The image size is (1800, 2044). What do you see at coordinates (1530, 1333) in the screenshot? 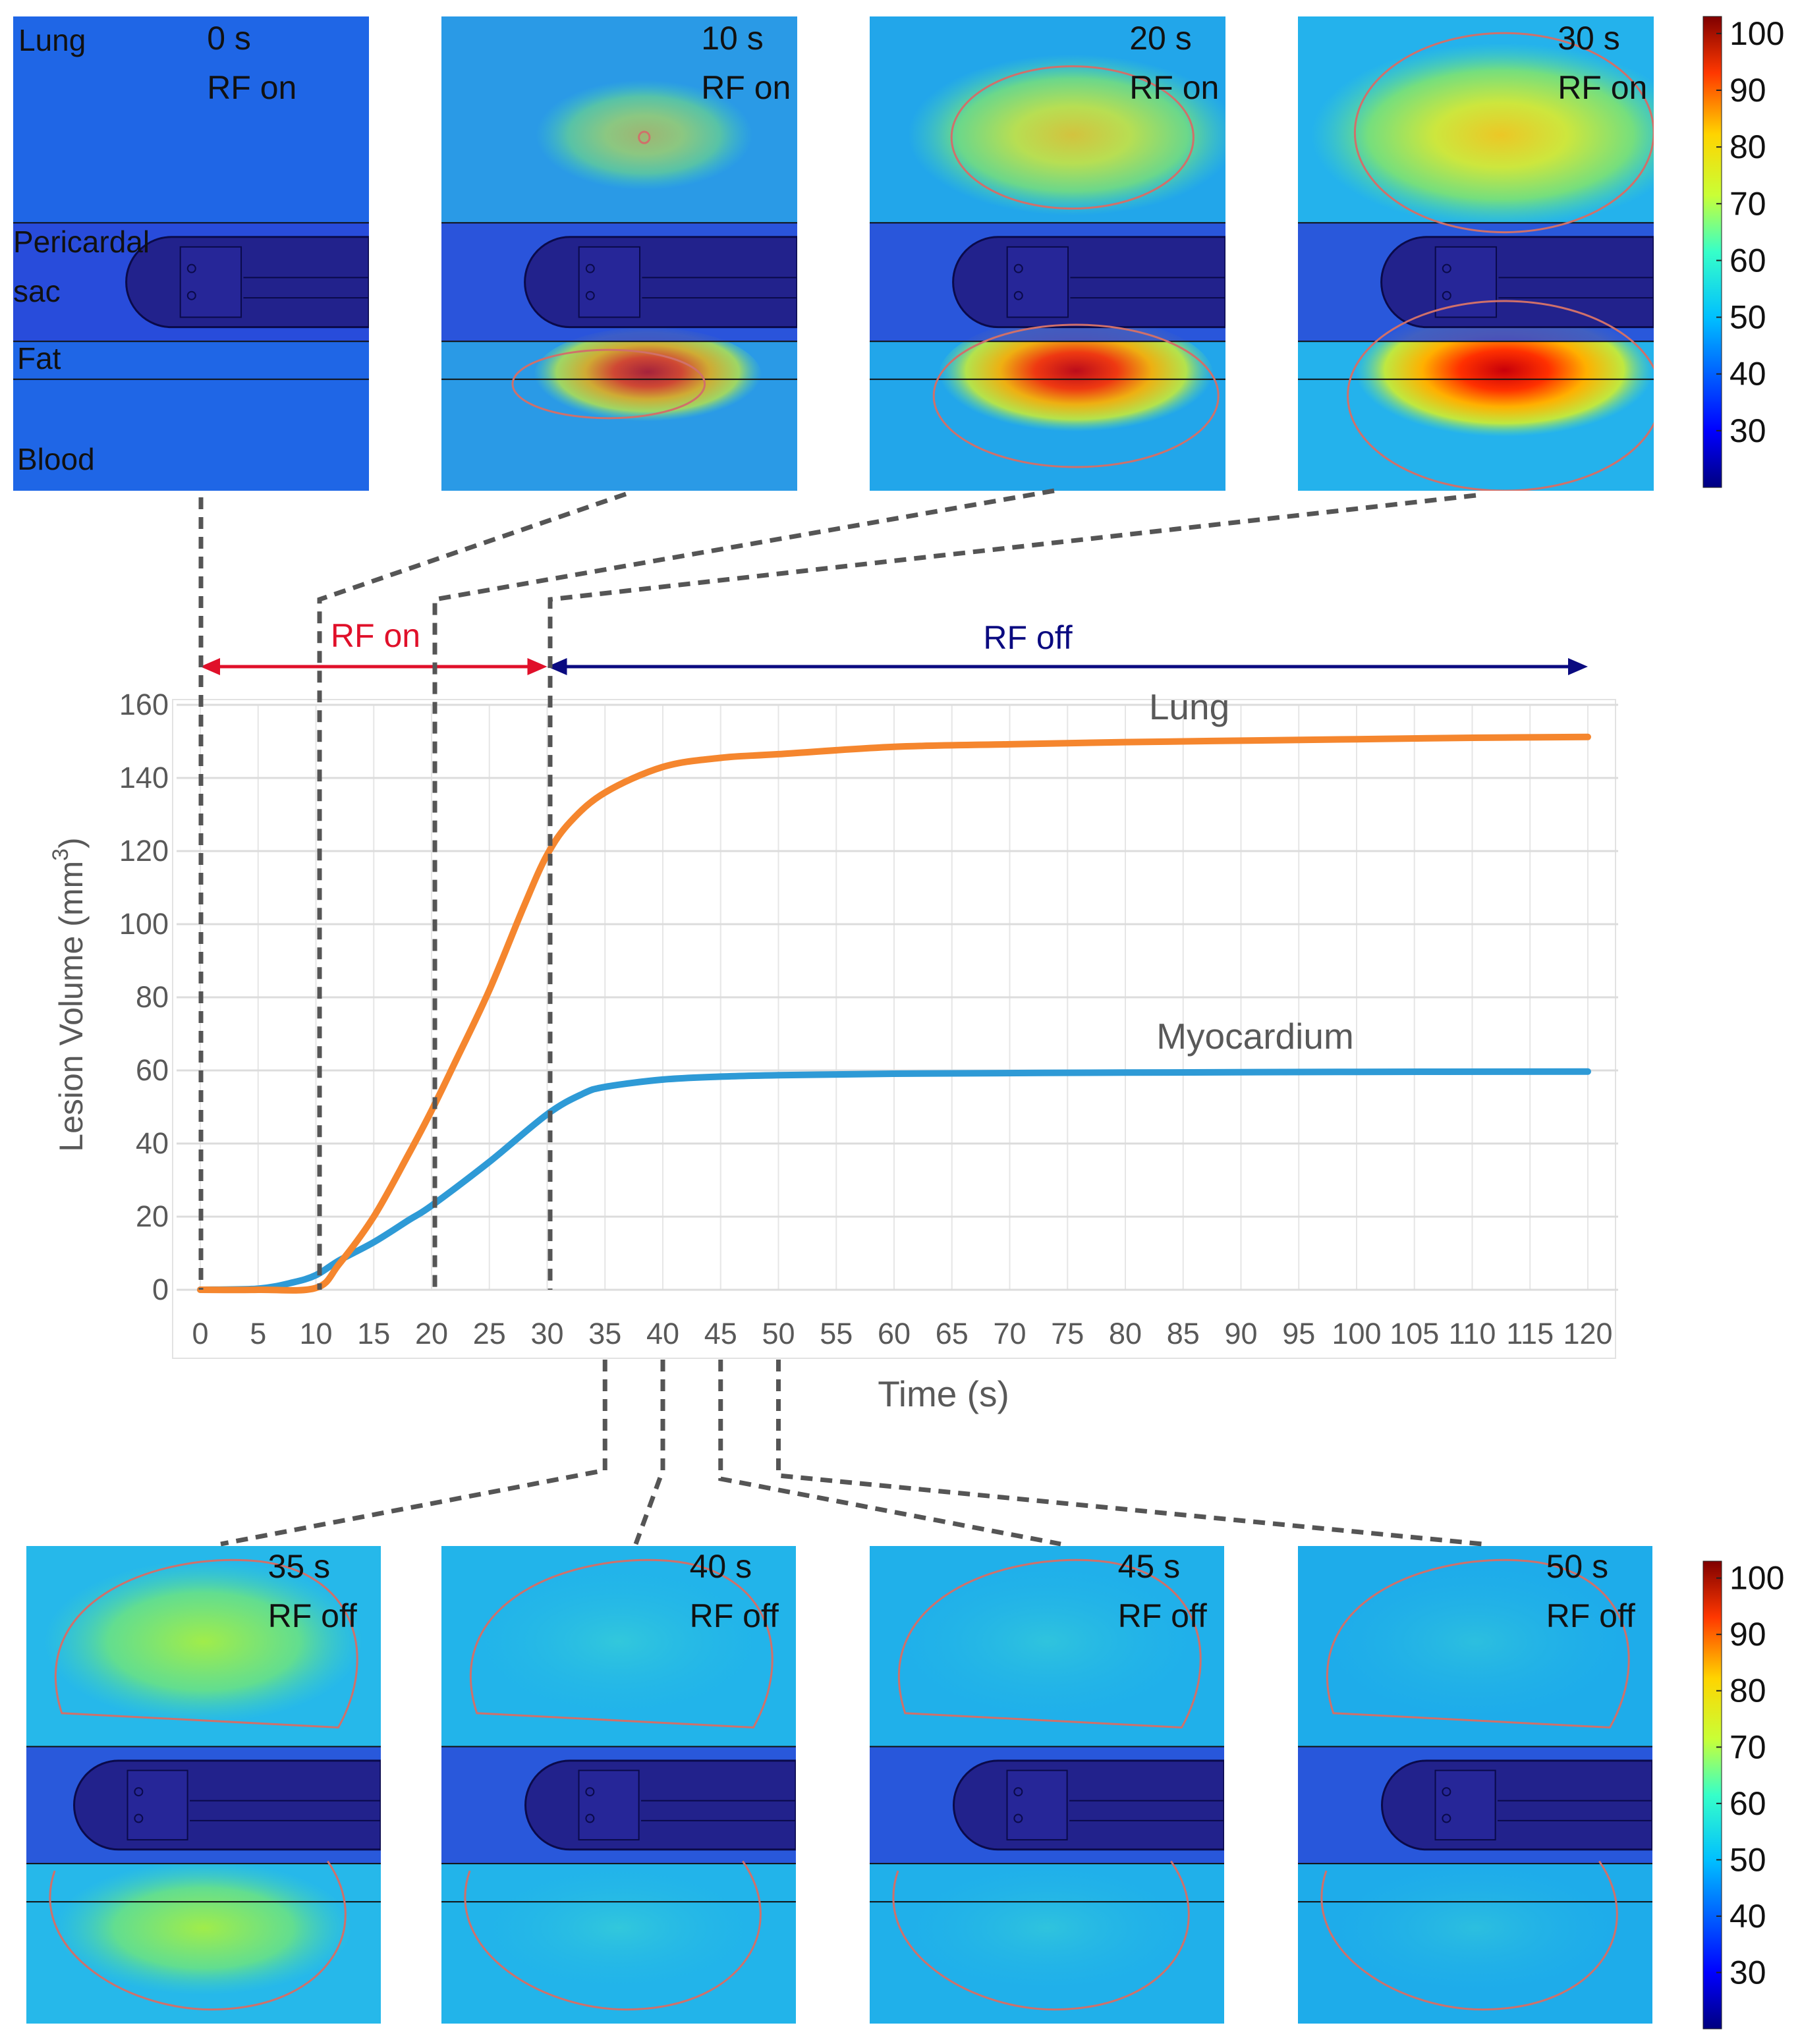
I see `x-tick-label: 115` at bounding box center [1530, 1333].